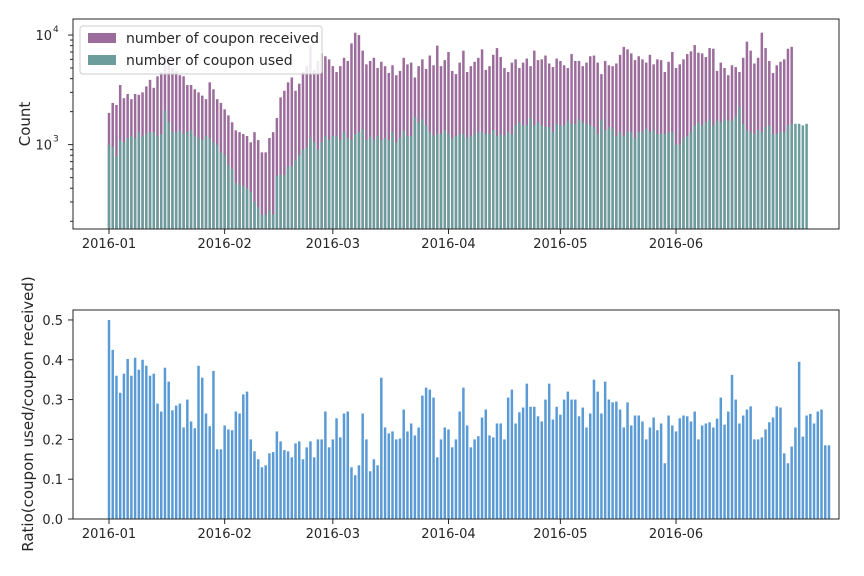 The image size is (864, 576). What do you see at coordinates (56, 140) in the screenshot?
I see `count-y-tick-exponent: 3` at bounding box center [56, 140].